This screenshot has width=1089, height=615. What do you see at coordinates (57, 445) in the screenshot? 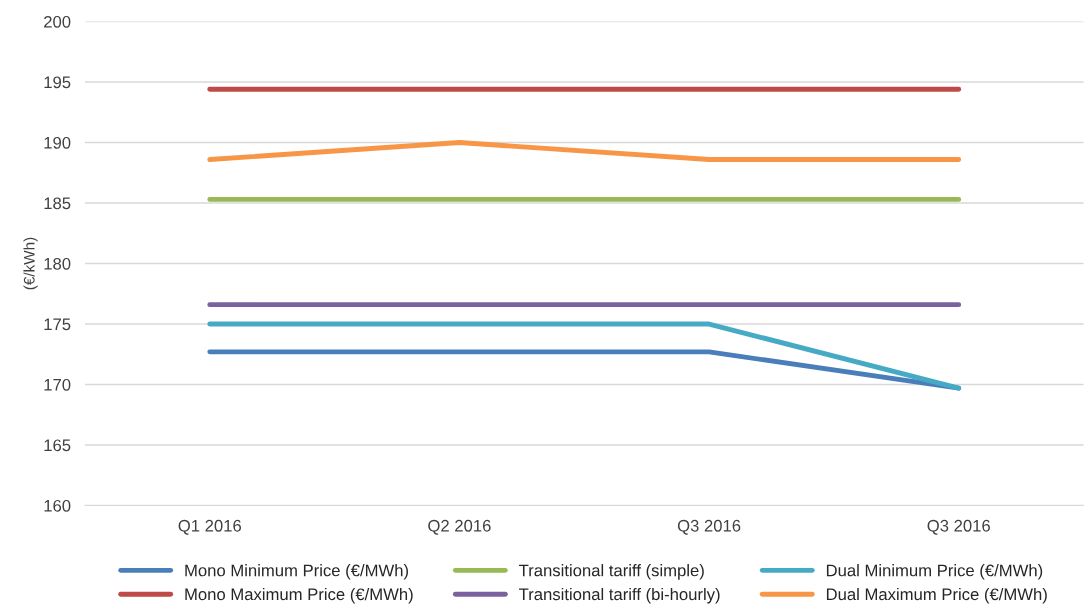
I see `y-tick-label: 165` at bounding box center [57, 445].